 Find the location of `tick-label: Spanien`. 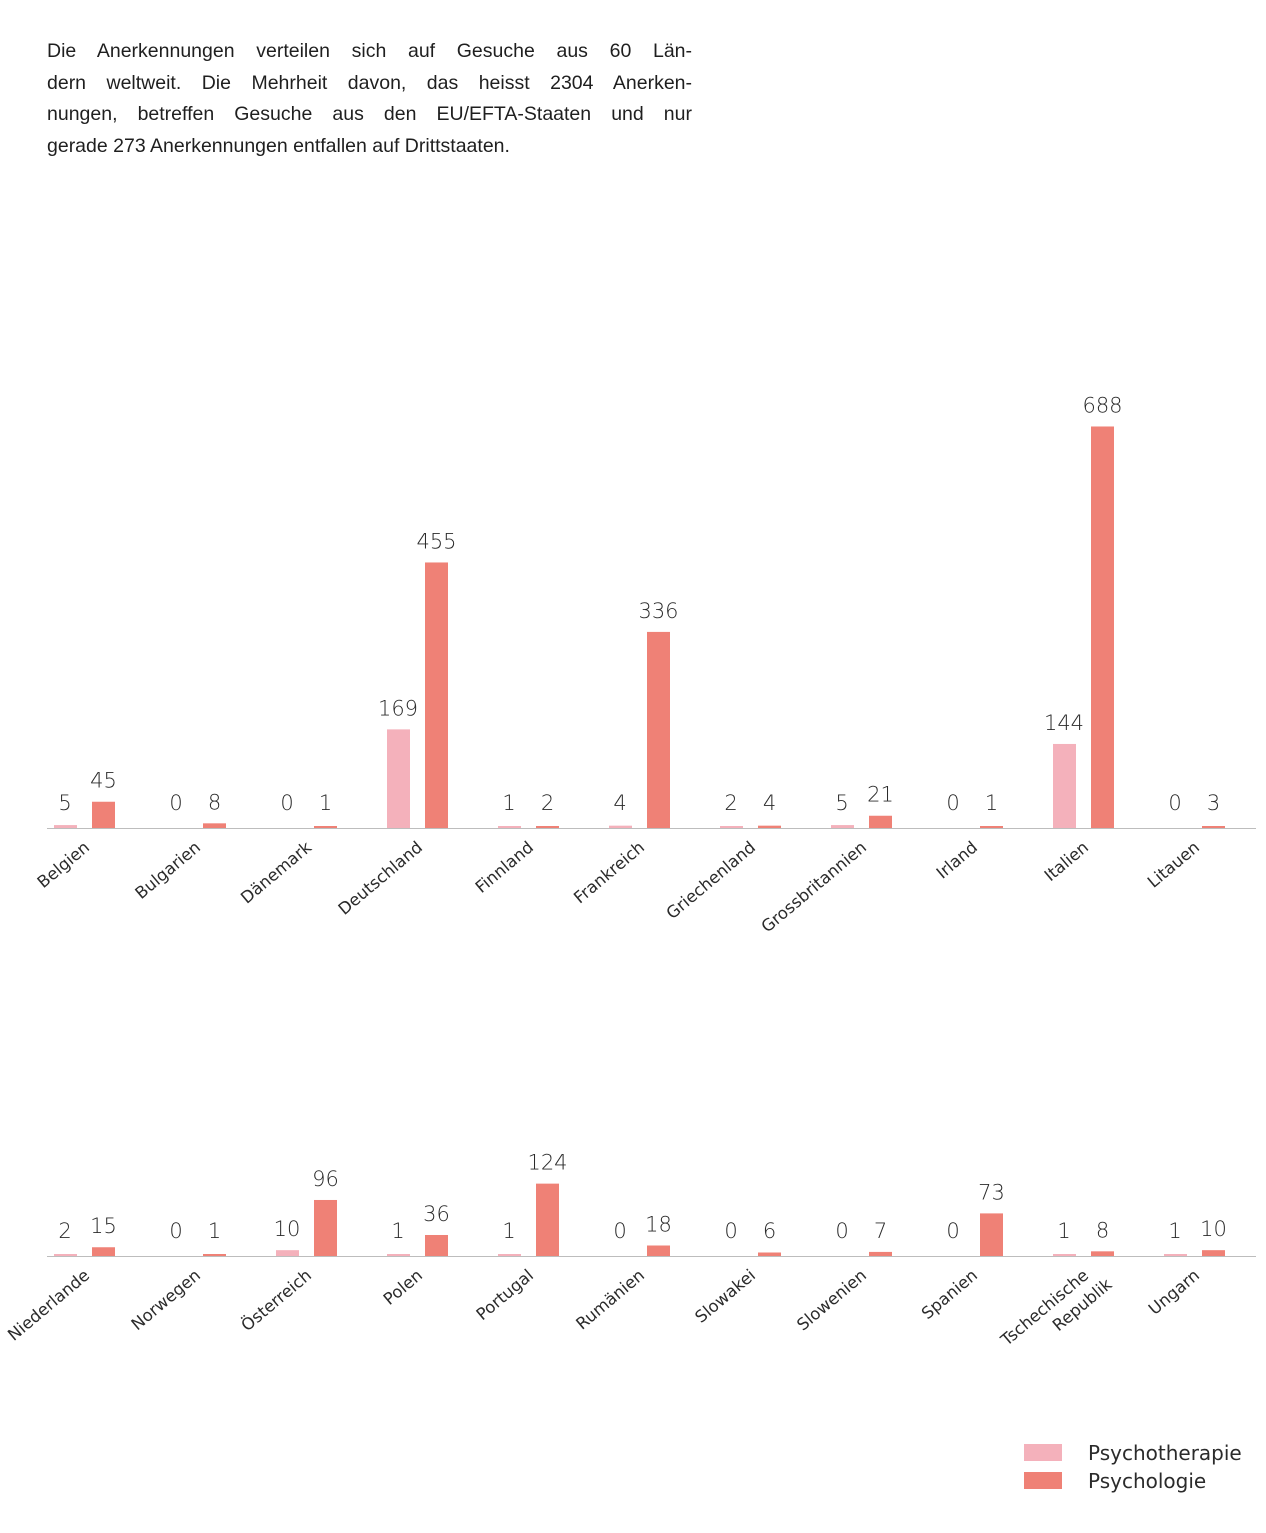

tick-label: Spanien is located at coordinates (949, 1294).